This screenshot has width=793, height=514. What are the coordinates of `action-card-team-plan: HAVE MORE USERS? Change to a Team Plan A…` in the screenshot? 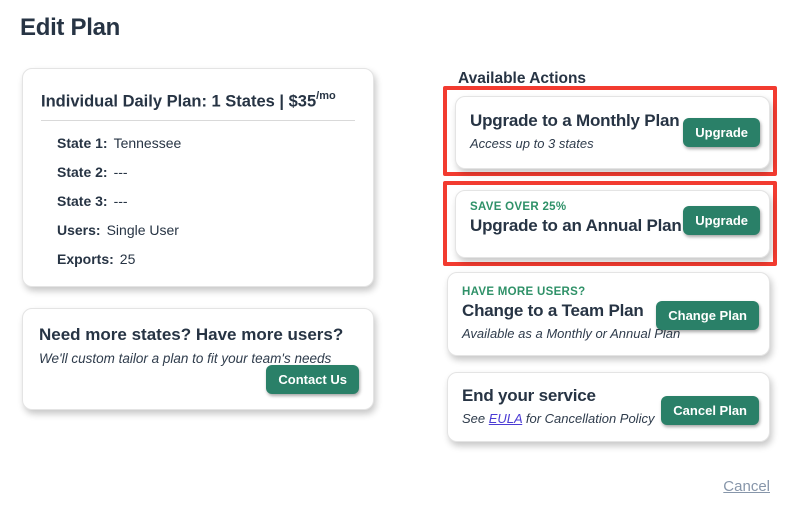 It's located at (608, 314).